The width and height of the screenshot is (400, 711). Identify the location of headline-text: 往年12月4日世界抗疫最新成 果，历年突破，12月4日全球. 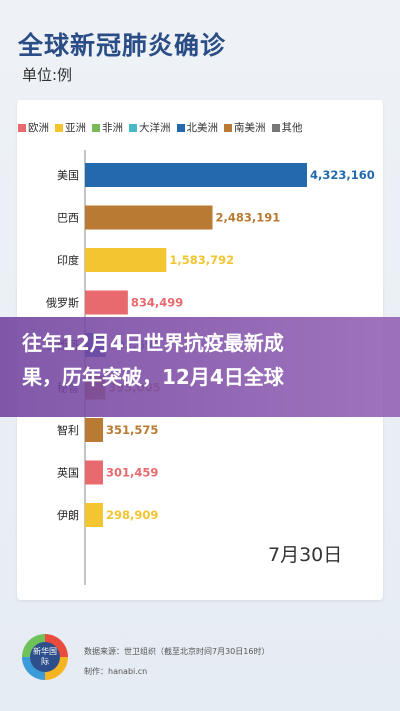
(211, 360).